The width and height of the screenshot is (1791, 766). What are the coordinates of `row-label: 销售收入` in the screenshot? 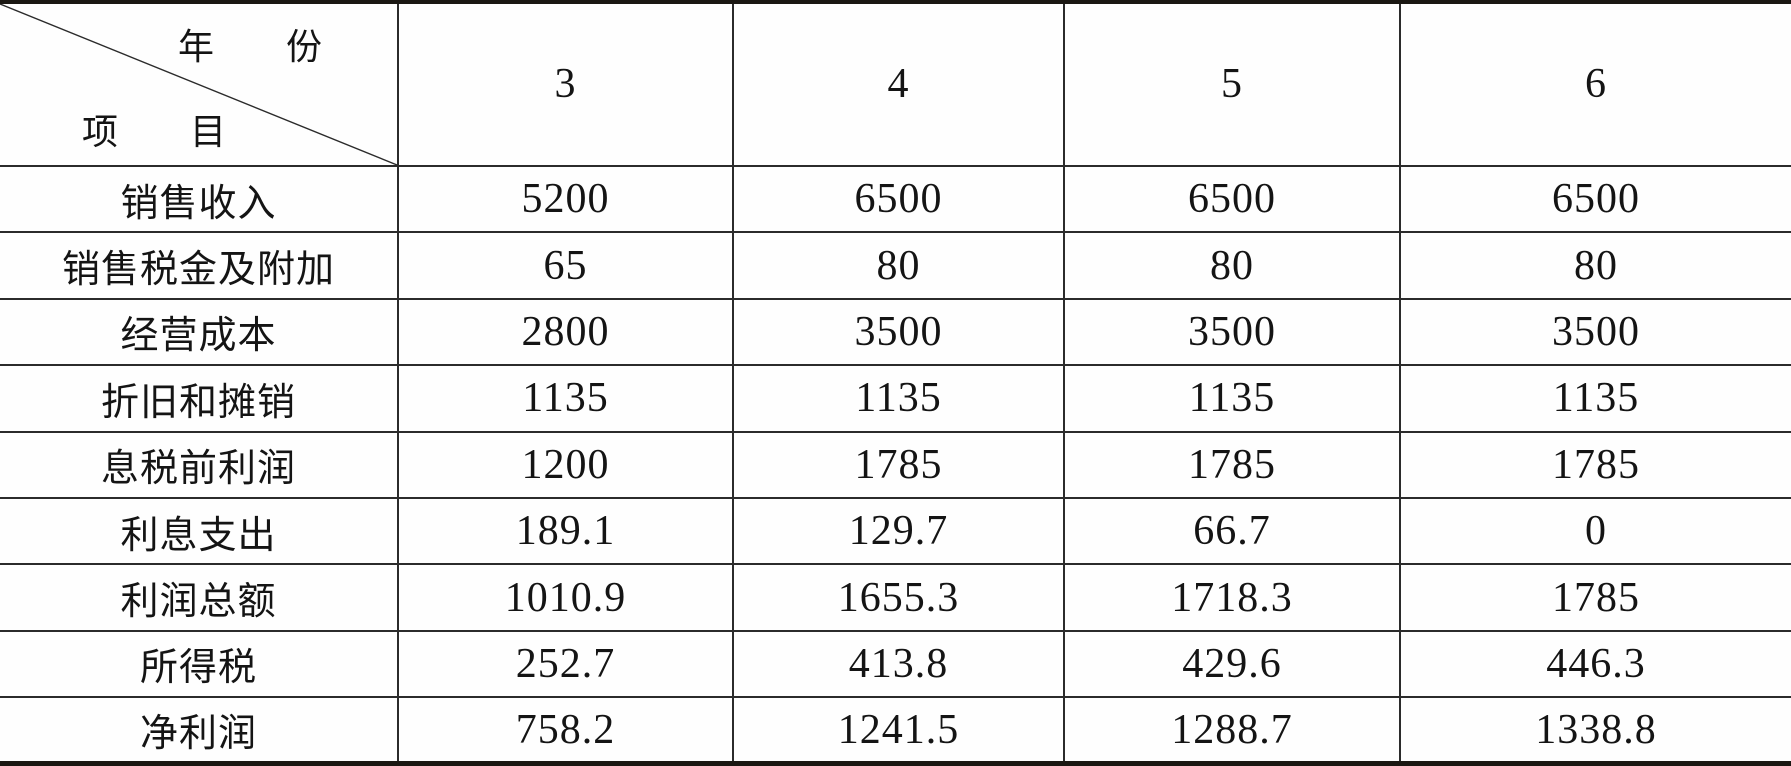 It's located at (199, 199).